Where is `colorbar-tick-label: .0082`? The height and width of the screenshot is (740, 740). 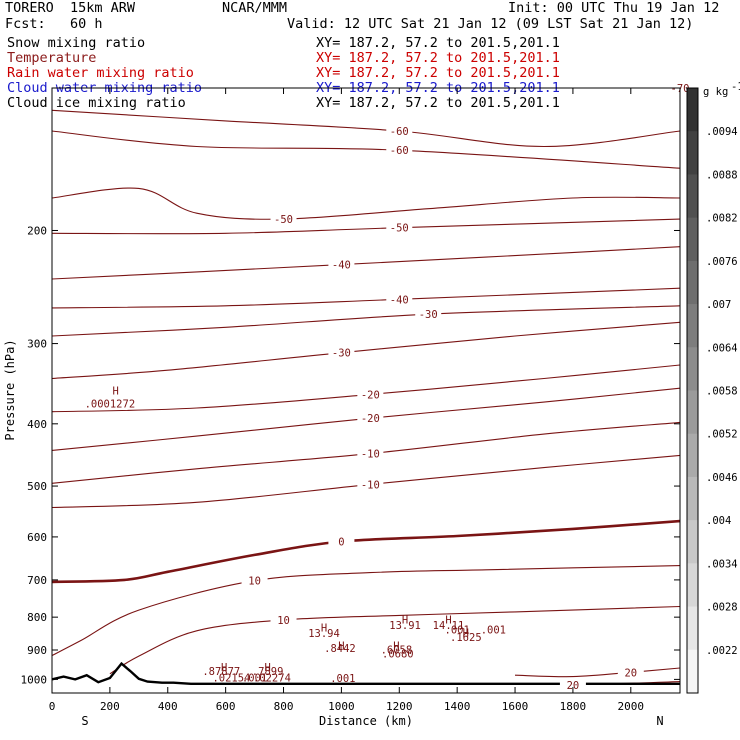 colorbar-tick-label: .0082 is located at coordinates (722, 219).